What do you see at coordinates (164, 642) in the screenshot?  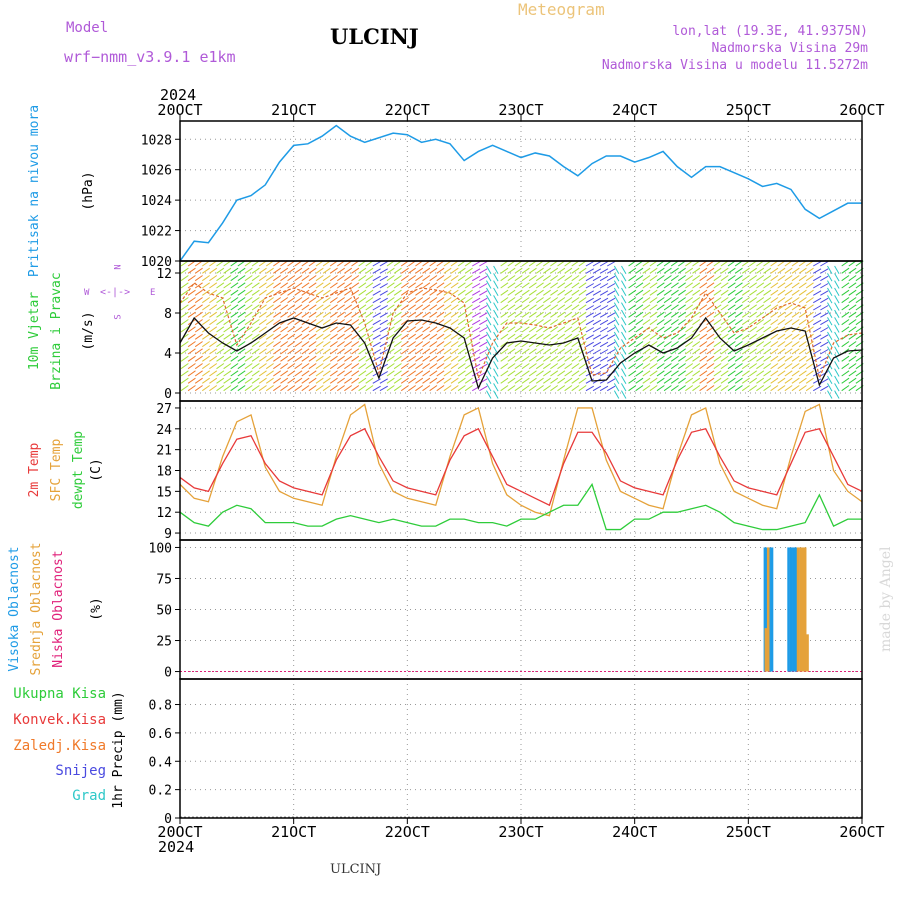 I see `y-tick-label: 25` at bounding box center [164, 642].